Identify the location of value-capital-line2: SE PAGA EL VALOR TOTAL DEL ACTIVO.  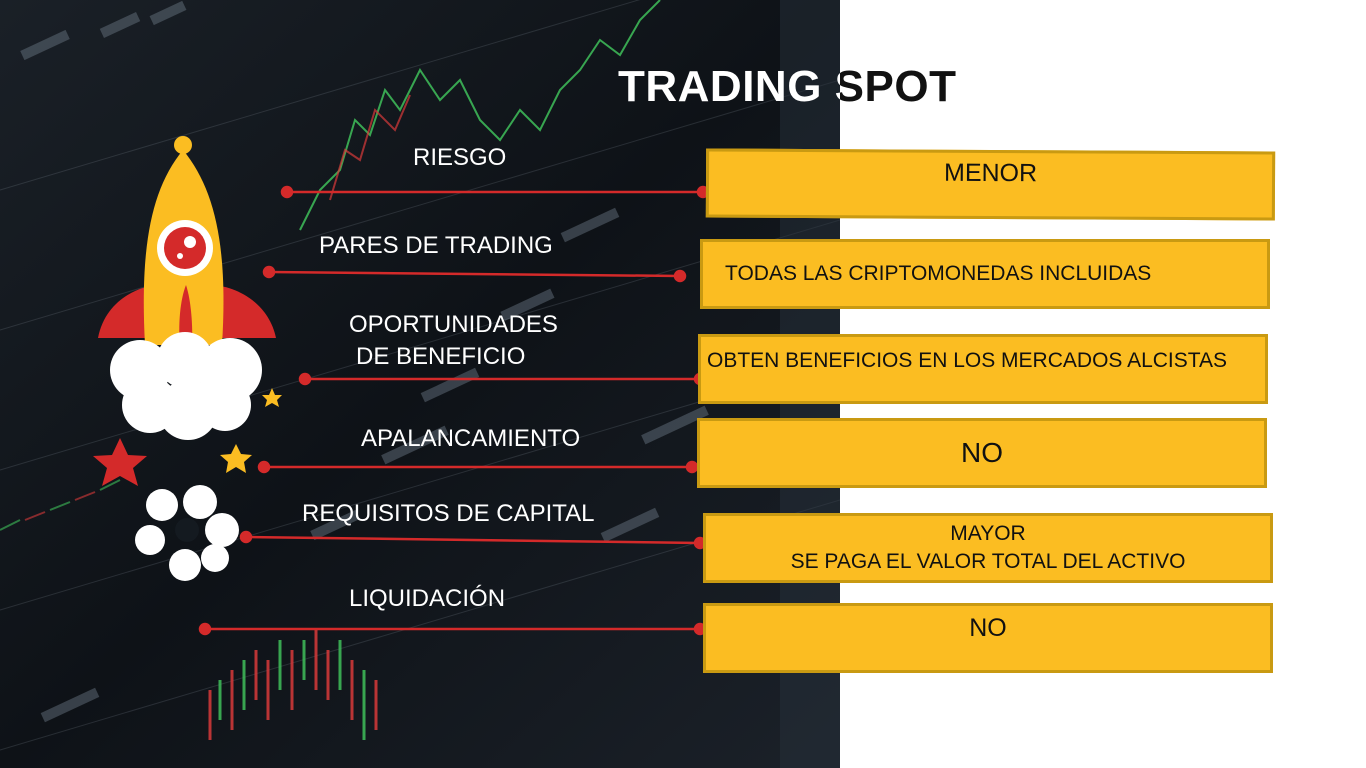
(988, 561).